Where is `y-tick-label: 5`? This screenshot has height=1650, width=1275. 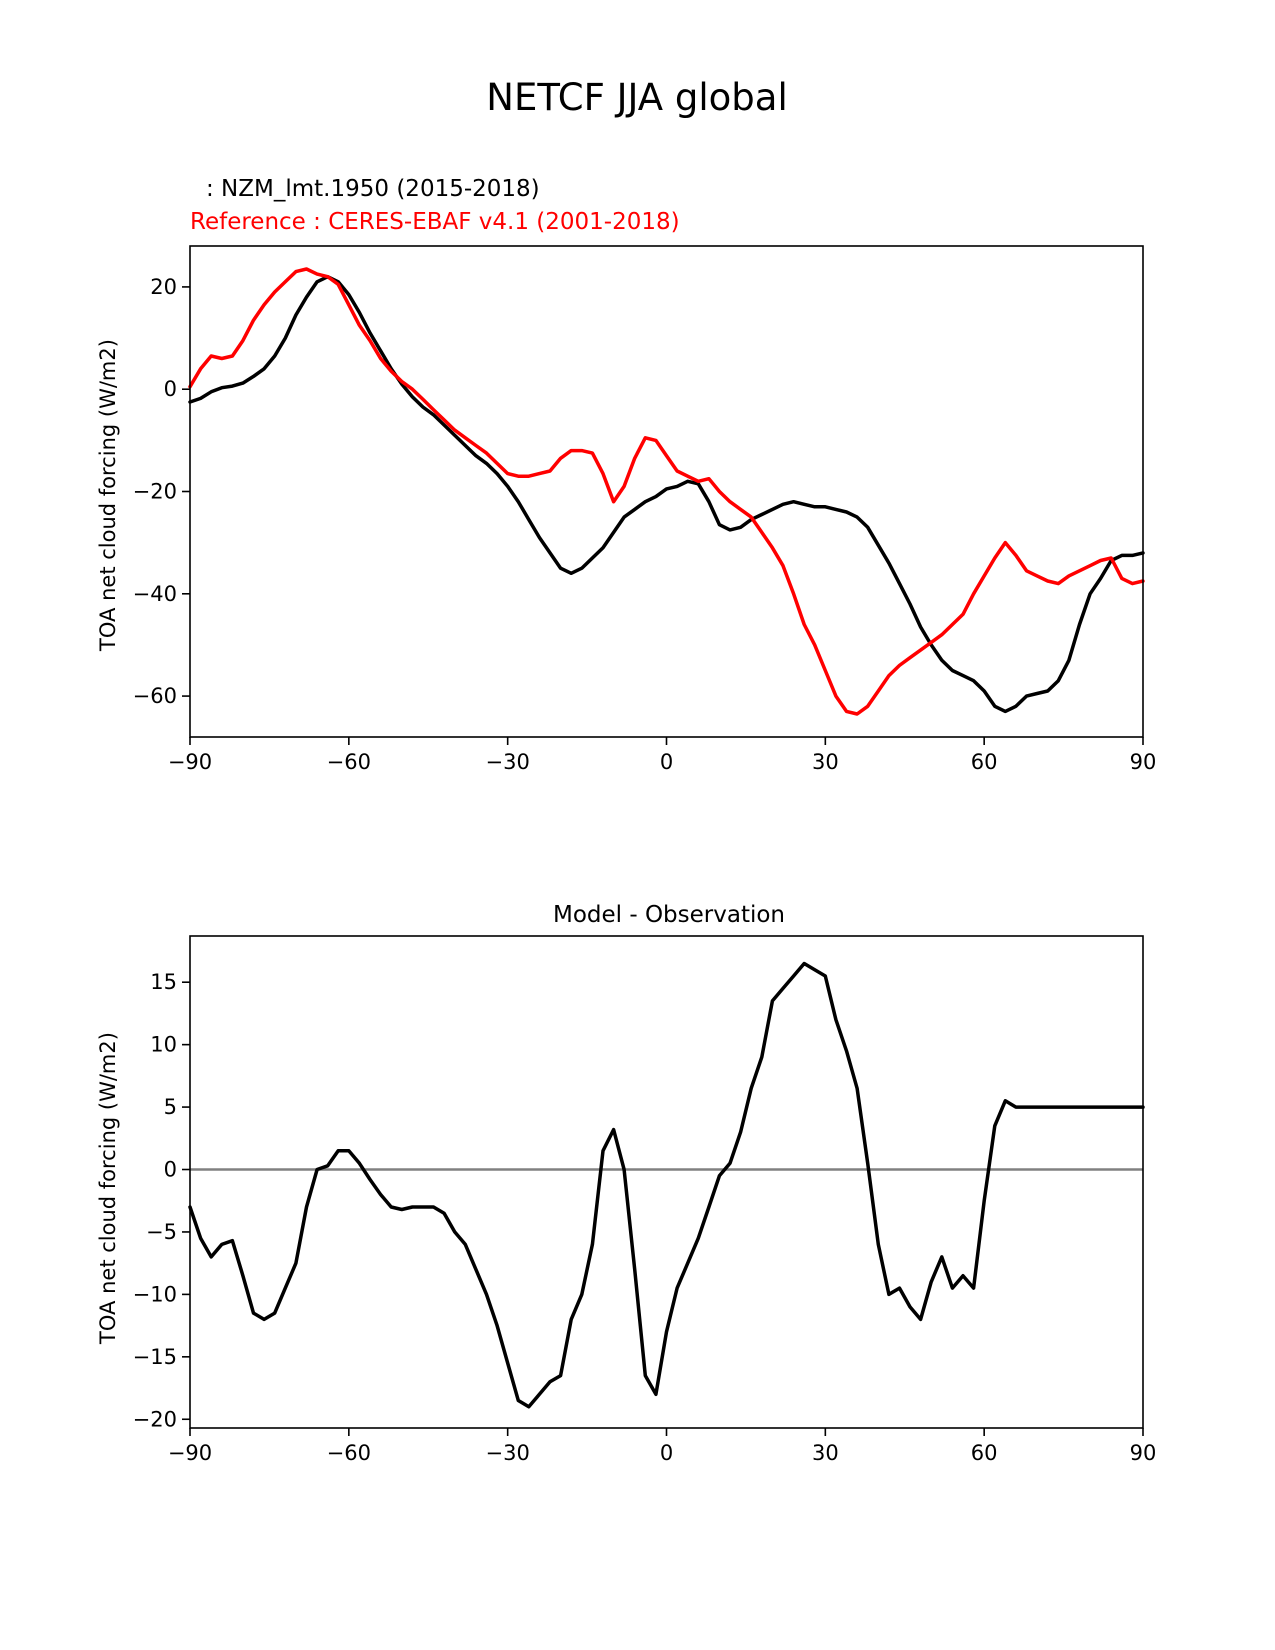
y-tick-label: 5 is located at coordinates (170, 1107).